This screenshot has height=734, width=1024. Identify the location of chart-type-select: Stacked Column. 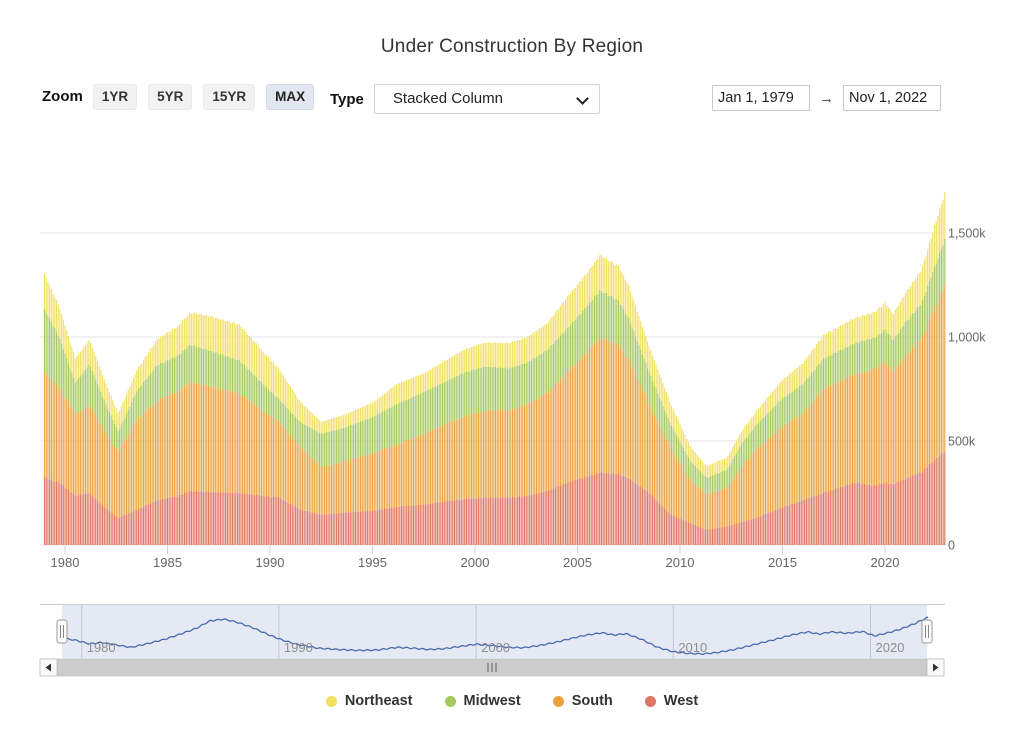
(486, 99).